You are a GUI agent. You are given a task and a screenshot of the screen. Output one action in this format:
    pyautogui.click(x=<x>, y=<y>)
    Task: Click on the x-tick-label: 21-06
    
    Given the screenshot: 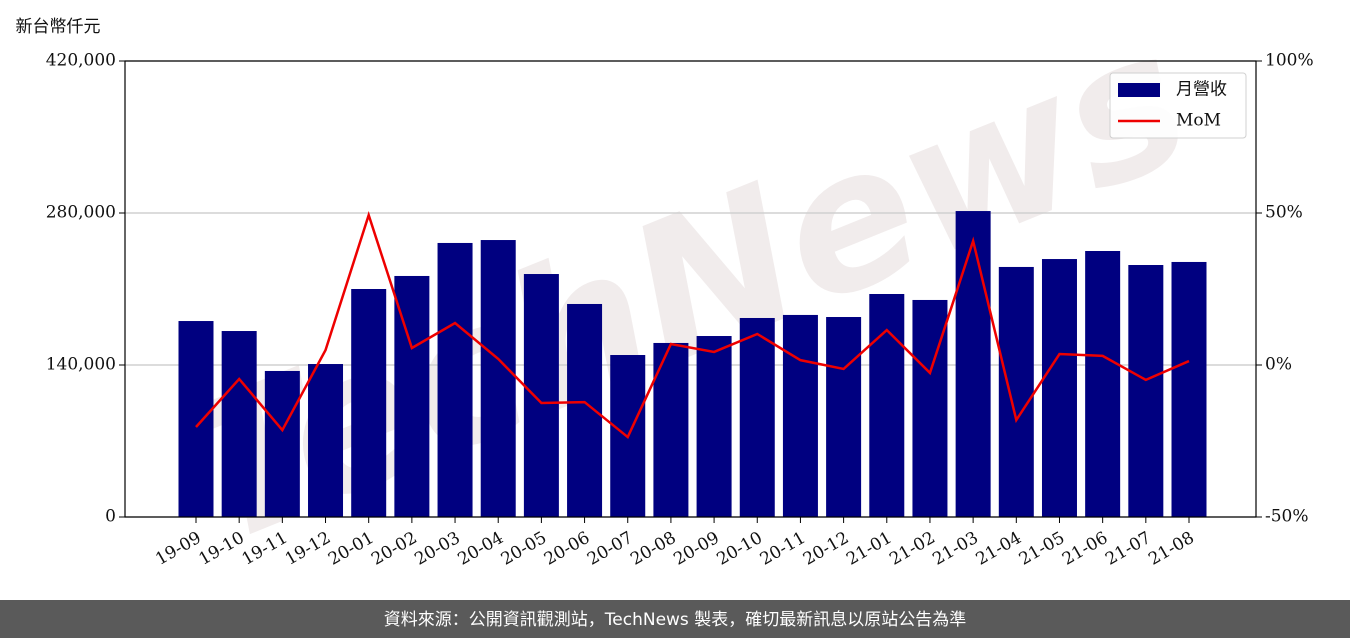 What is the action you would take?
    pyautogui.click(x=1085, y=549)
    